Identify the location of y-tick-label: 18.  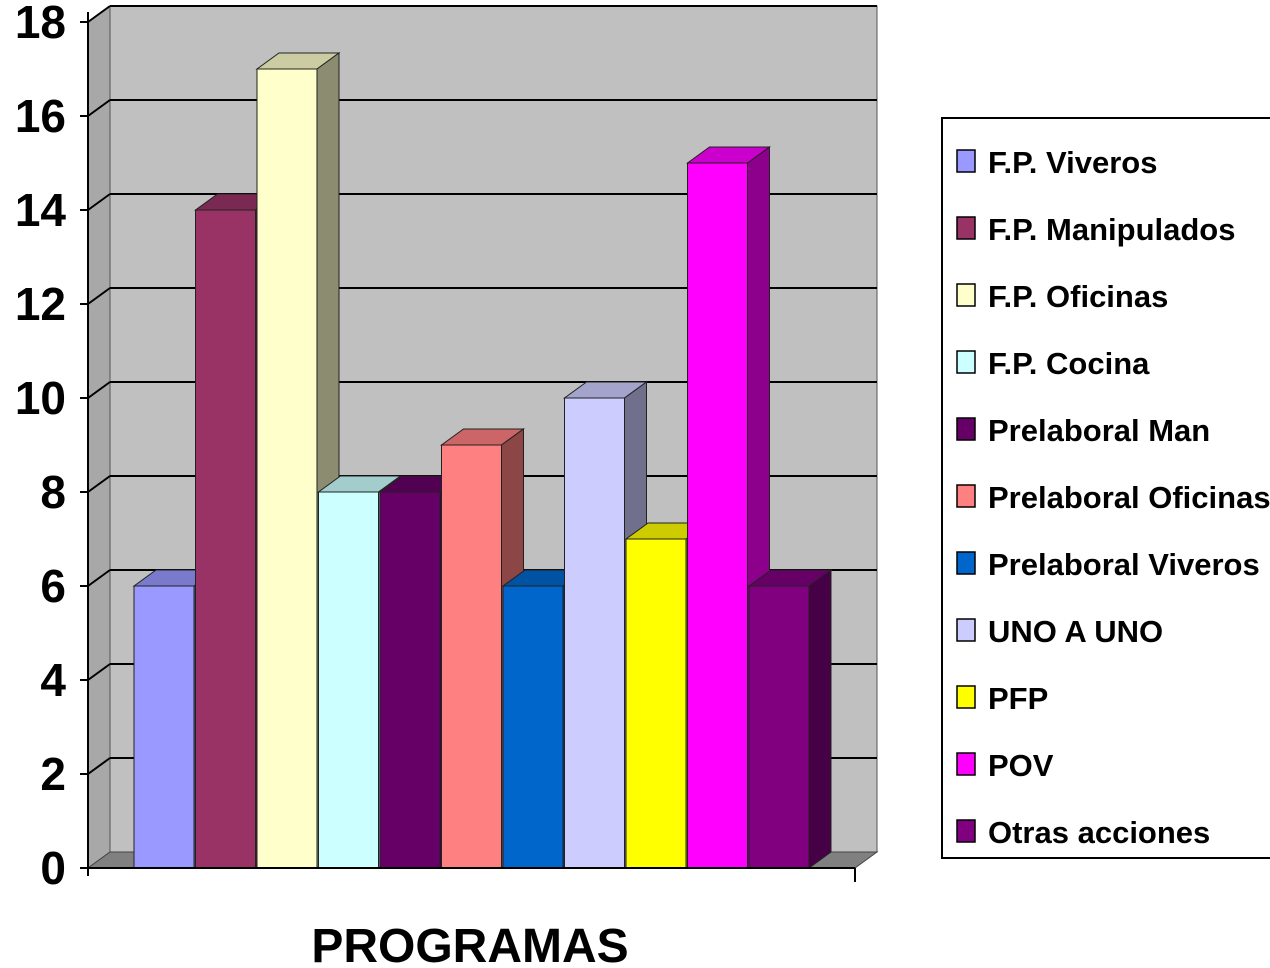
(40, 24).